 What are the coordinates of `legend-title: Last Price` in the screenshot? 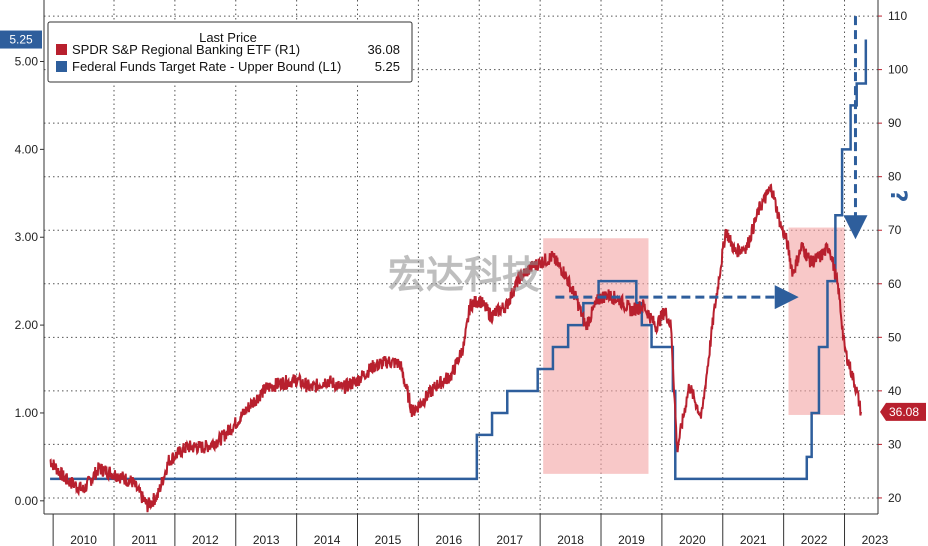 It's located at (228, 37).